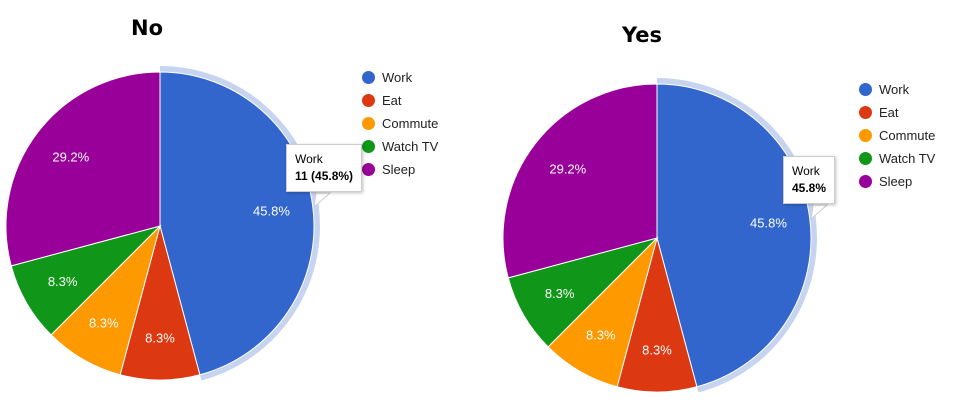  What do you see at coordinates (642, 35) in the screenshot?
I see `chart-title: Yes` at bounding box center [642, 35].